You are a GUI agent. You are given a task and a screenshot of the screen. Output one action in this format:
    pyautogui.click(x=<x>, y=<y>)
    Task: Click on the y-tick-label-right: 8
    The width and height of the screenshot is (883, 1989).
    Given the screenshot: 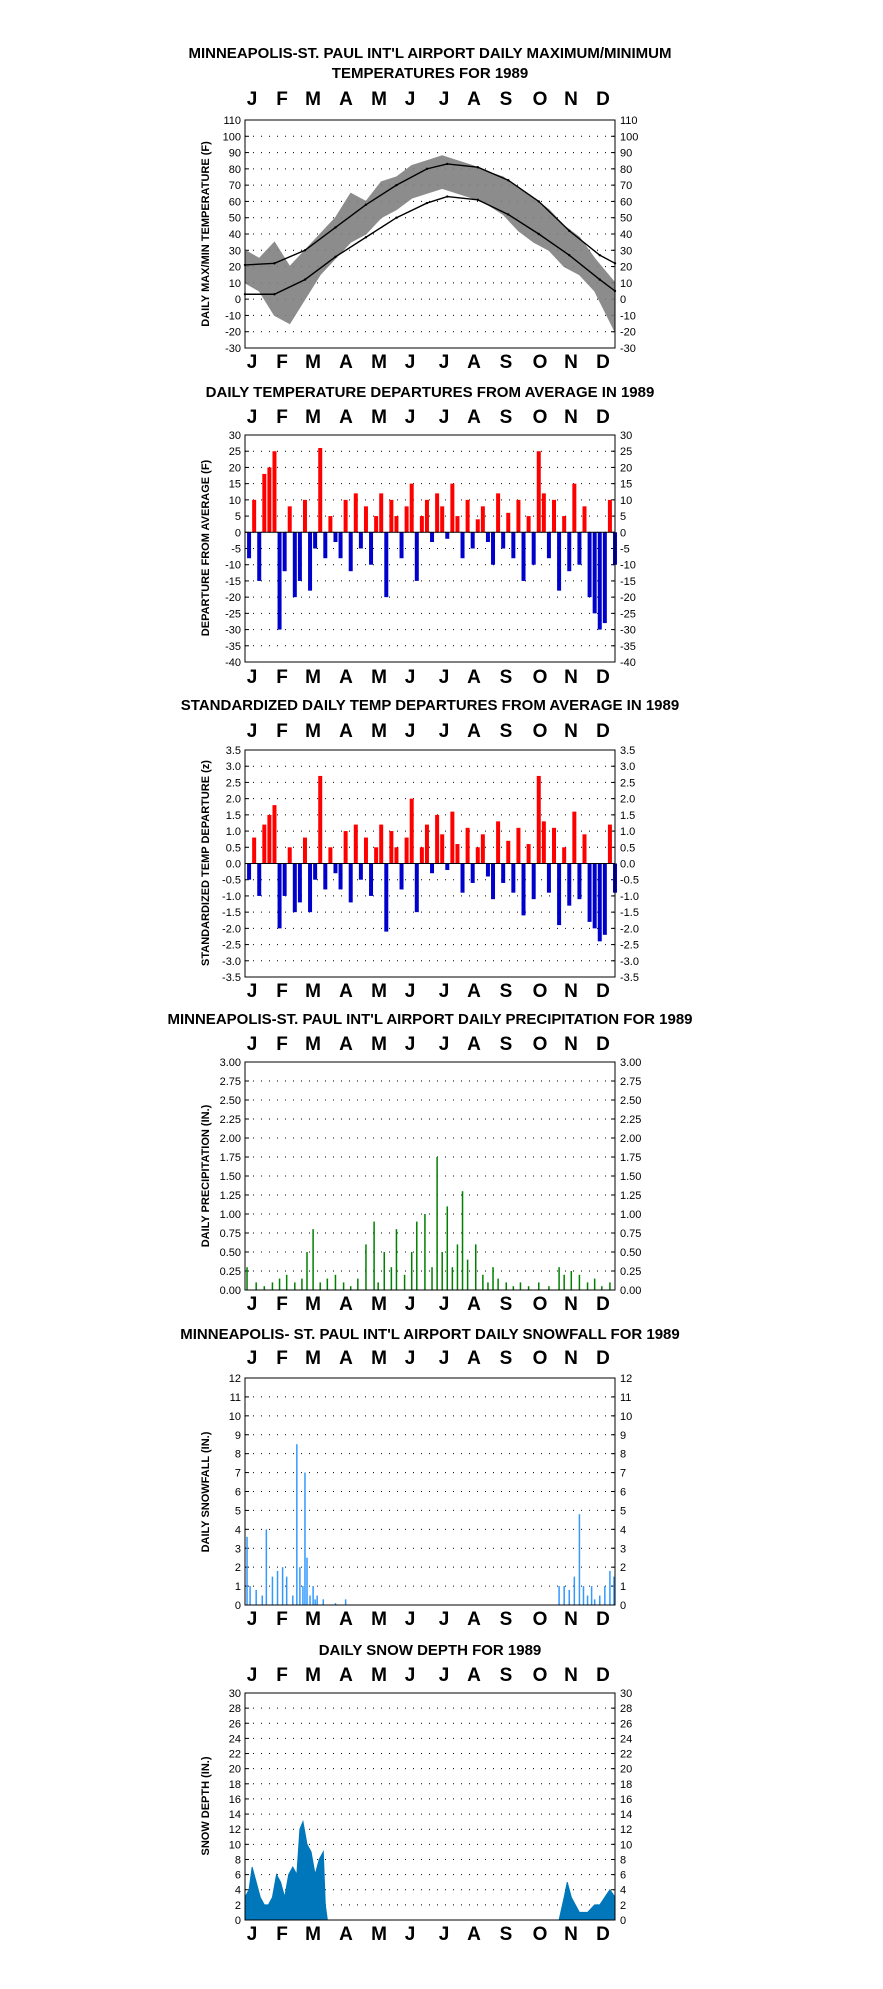 What is the action you would take?
    pyautogui.click(x=623, y=1860)
    